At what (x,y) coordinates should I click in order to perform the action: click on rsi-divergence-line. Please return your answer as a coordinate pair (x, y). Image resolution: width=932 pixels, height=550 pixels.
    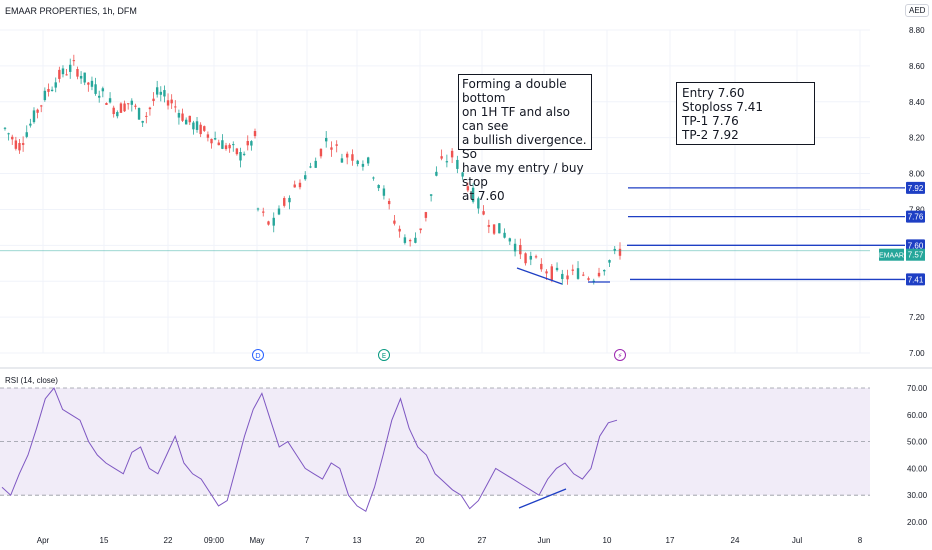
    Looking at the image, I should click on (542, 498).